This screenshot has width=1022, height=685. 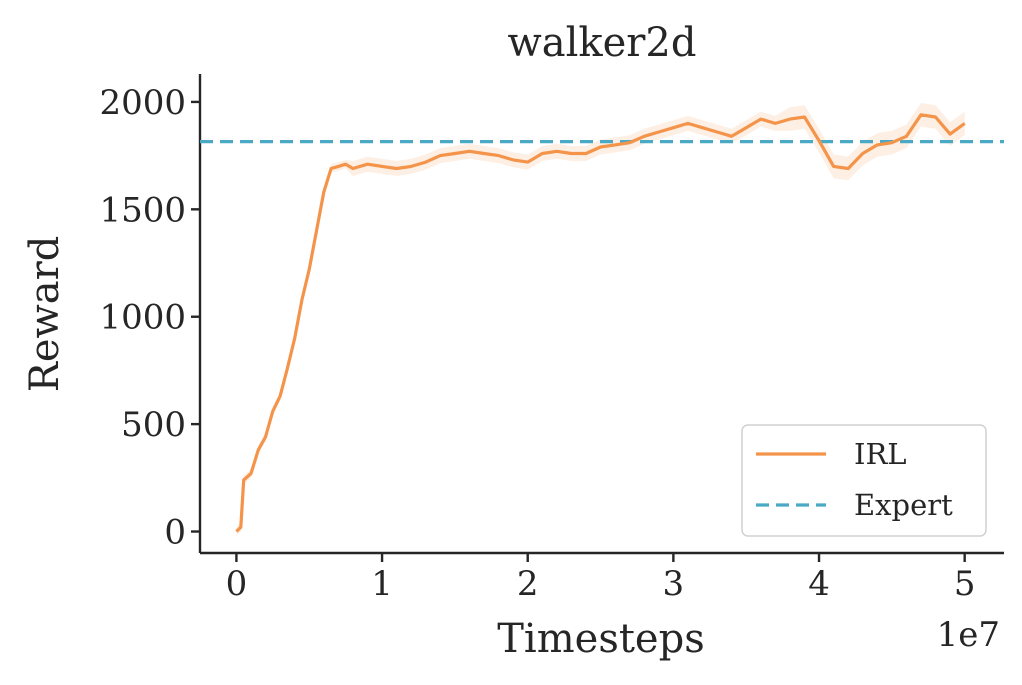 What do you see at coordinates (602, 43) in the screenshot?
I see `chart-title: walker2d` at bounding box center [602, 43].